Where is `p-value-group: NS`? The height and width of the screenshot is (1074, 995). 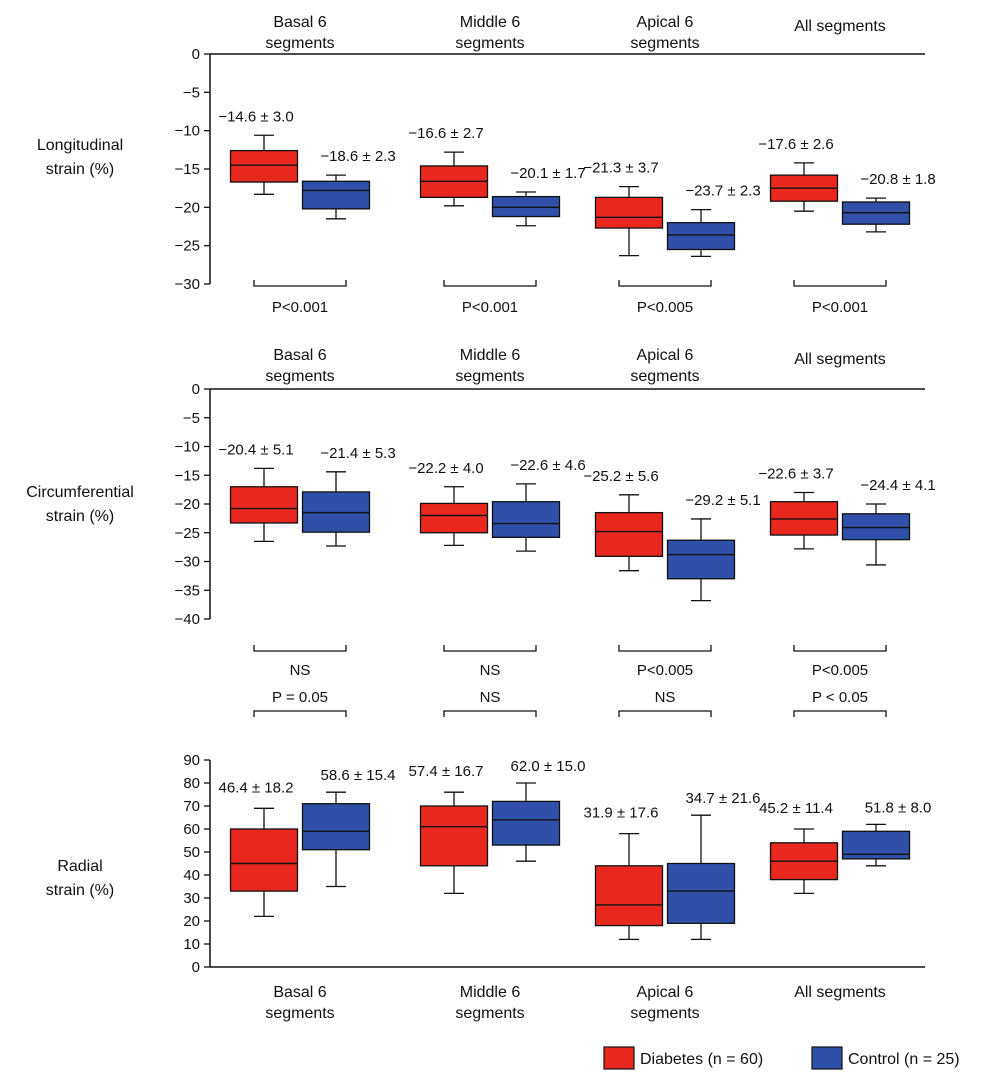 p-value-group: NS is located at coordinates (490, 662).